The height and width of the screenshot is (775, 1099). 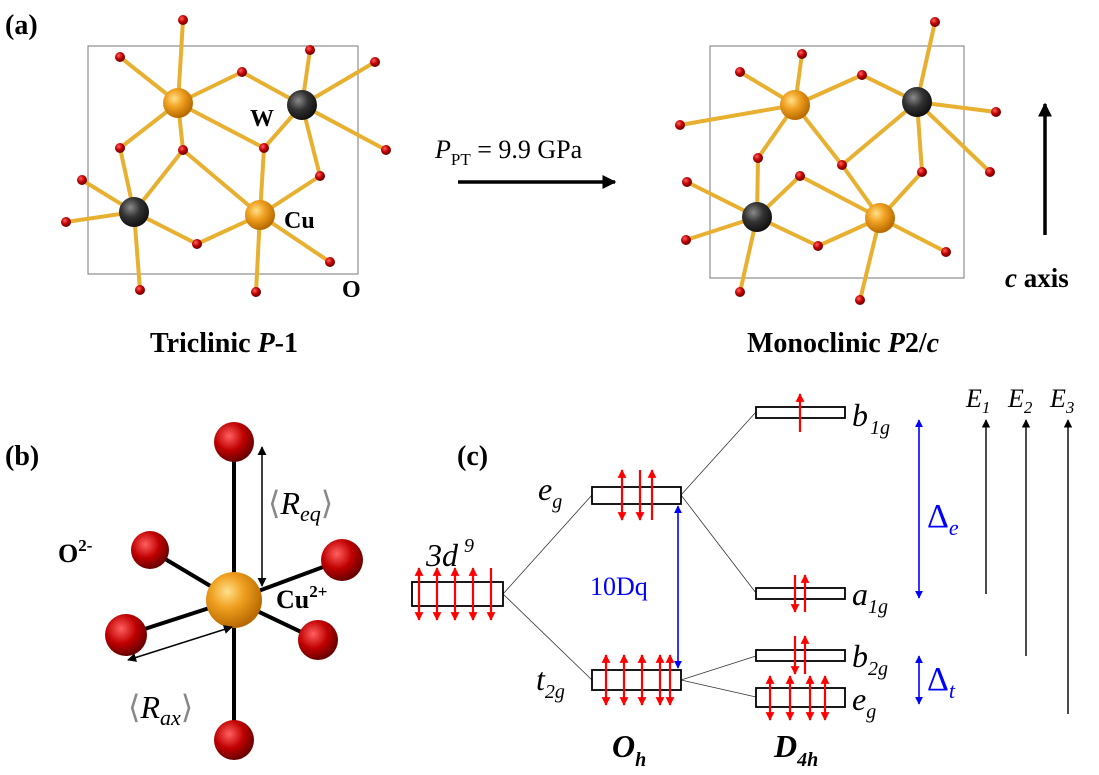 I want to click on r-ax-label: ⟨Rax⟩, so click(x=160, y=709).